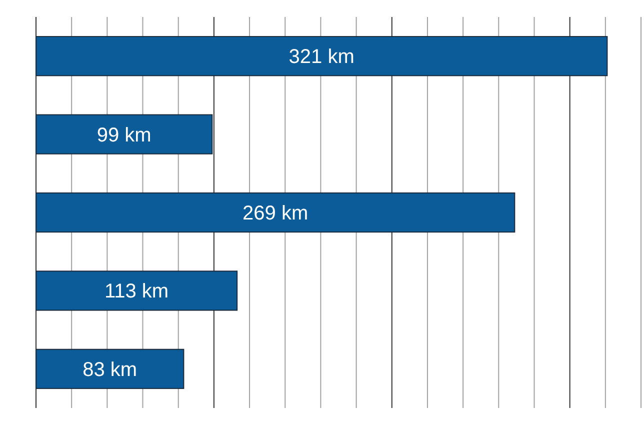 This screenshot has height=424, width=644. I want to click on data-label: 99 km, so click(124, 135).